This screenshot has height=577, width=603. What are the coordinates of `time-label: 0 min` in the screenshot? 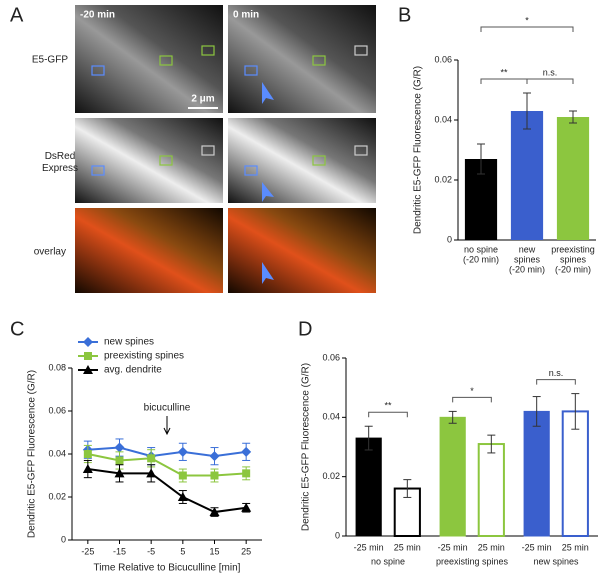 It's located at (246, 15).